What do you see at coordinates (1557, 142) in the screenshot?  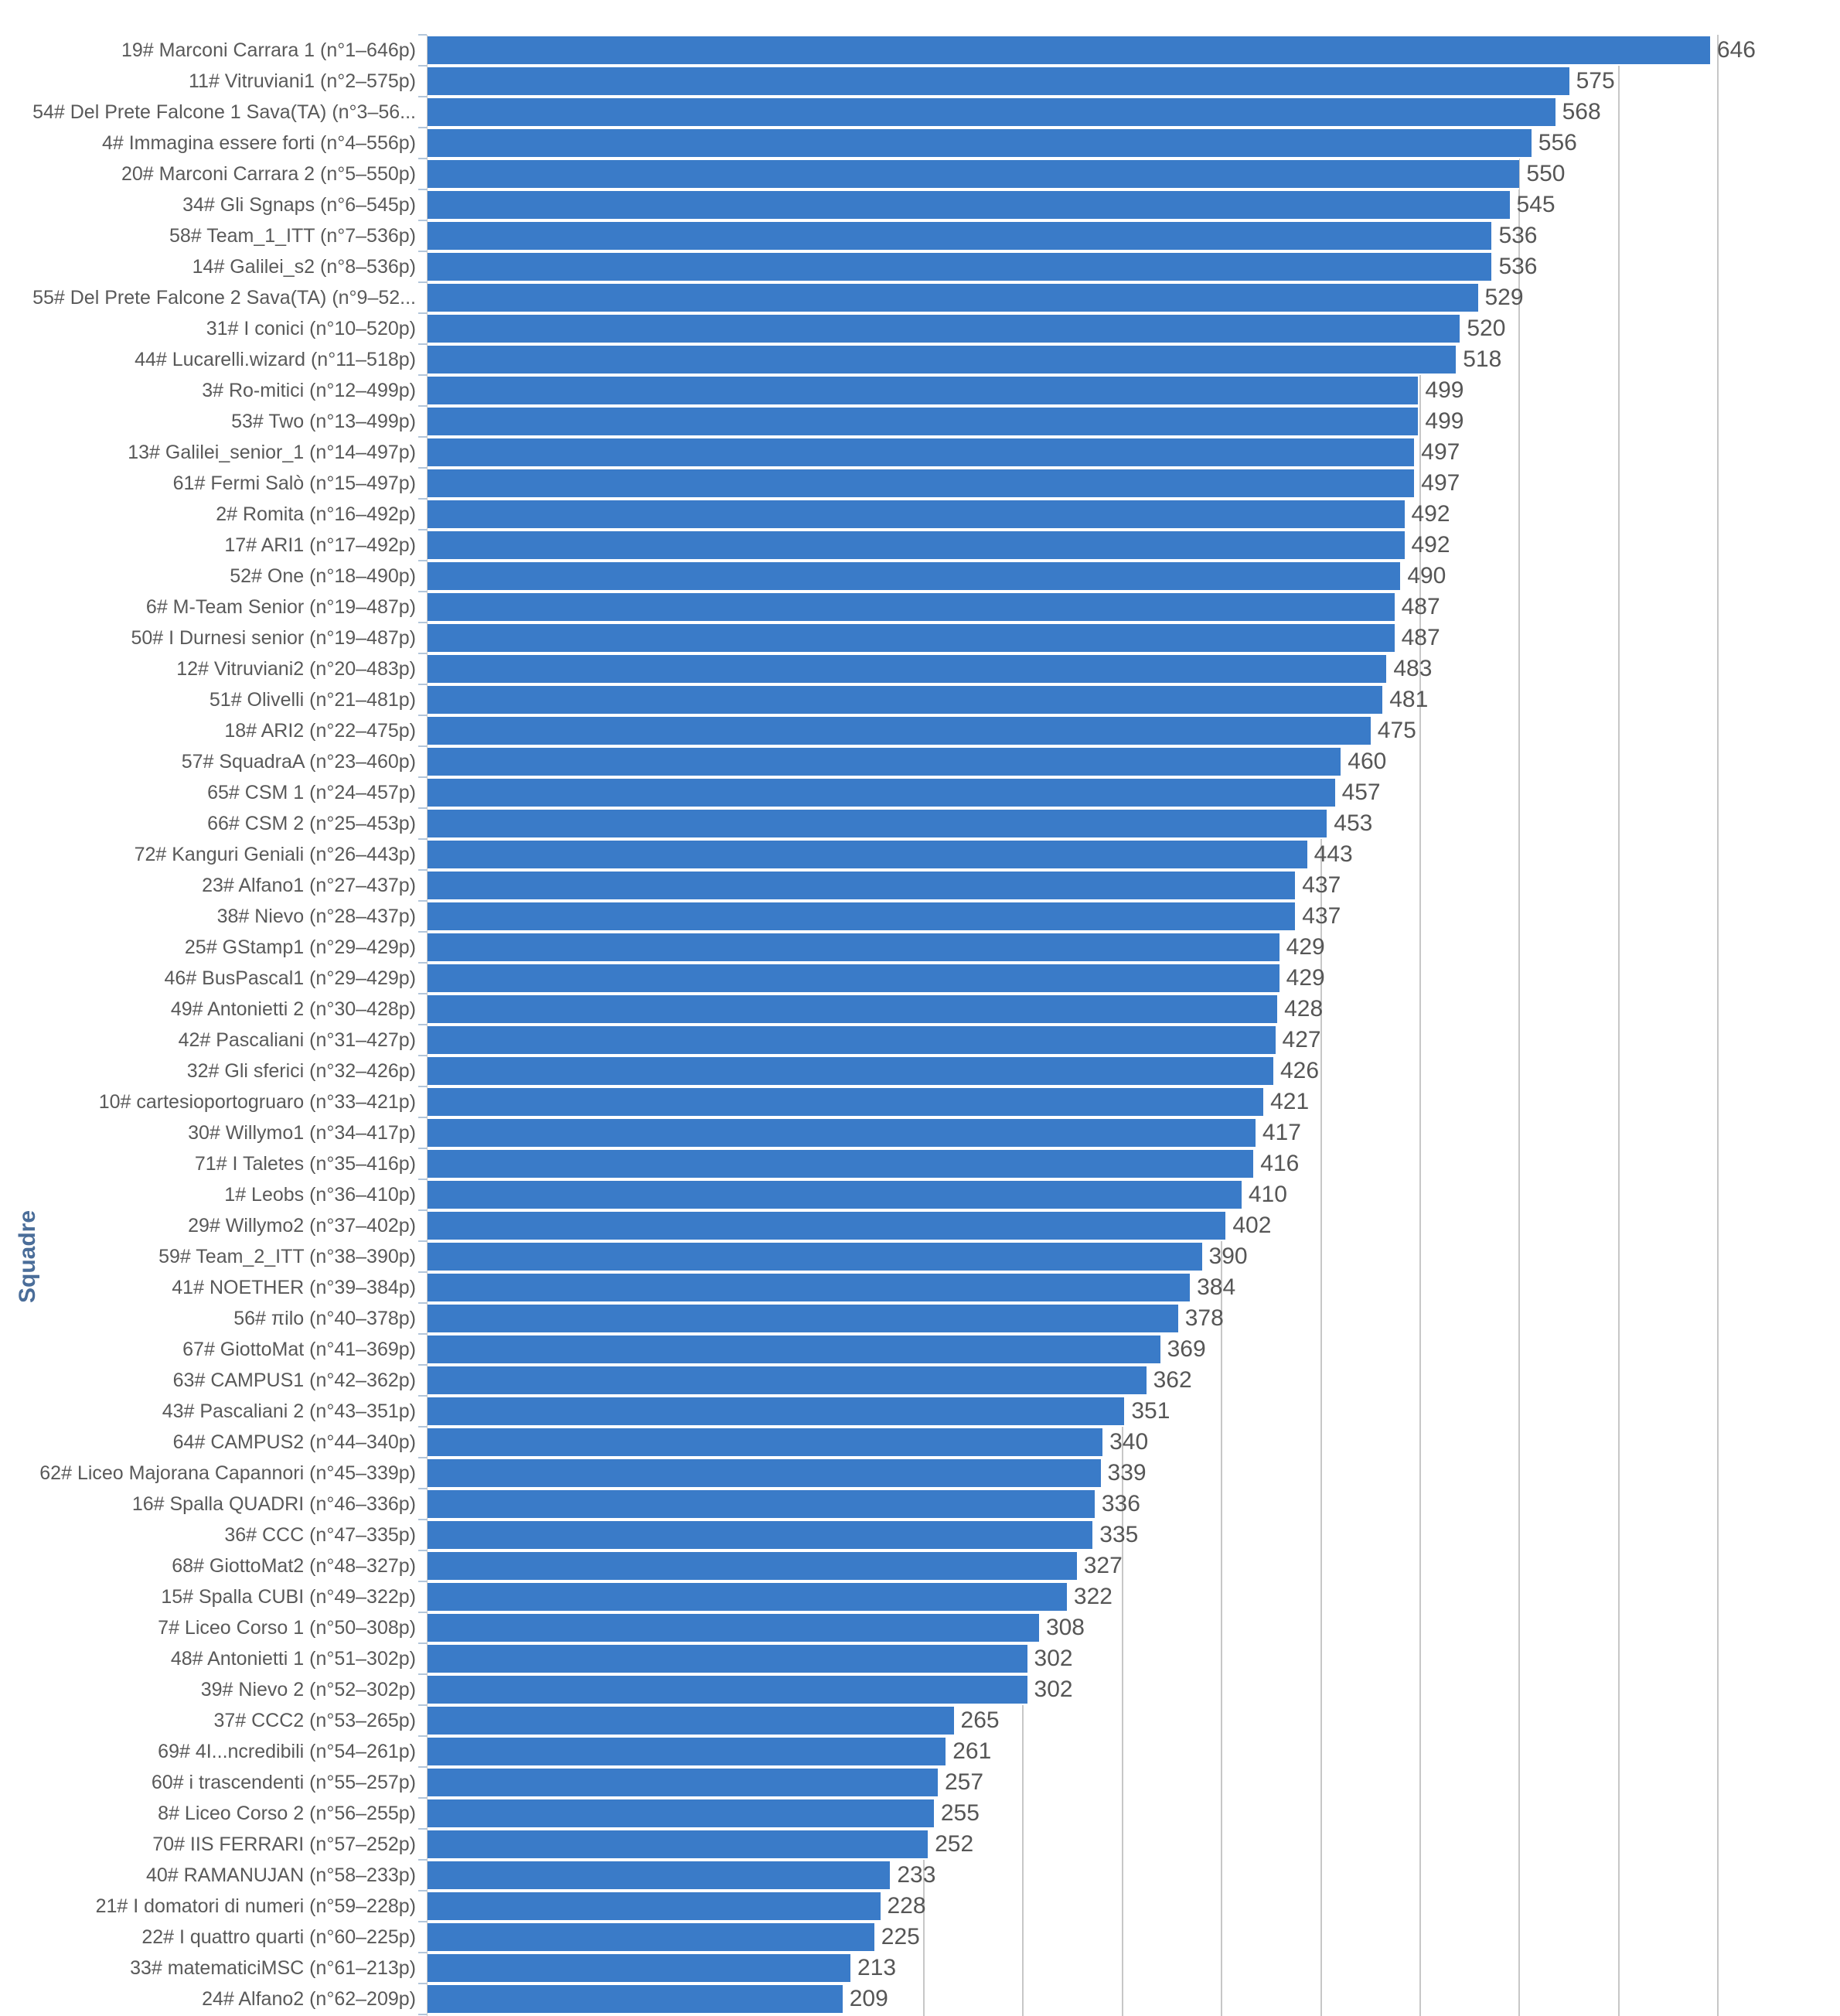 I see `value-label: 556` at bounding box center [1557, 142].